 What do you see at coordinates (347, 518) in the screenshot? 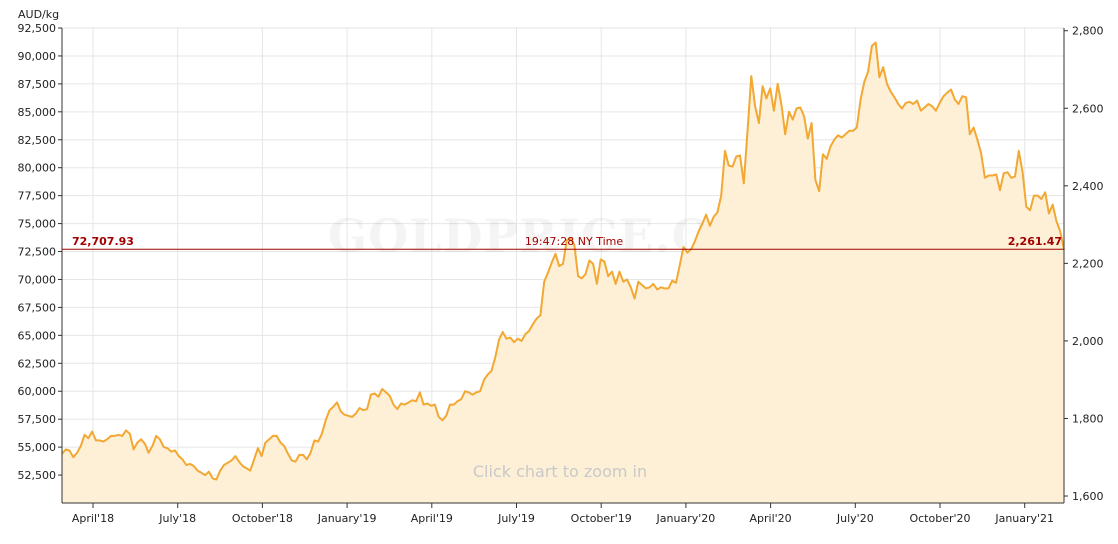
I see `x-tick-label: January'19` at bounding box center [347, 518].